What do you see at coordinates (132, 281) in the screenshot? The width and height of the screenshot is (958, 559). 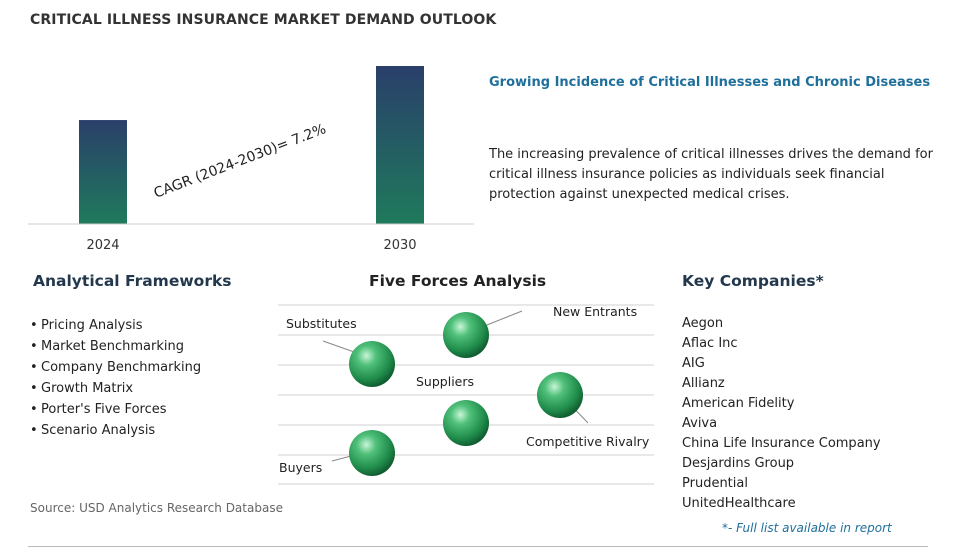 I see `frameworks-heading: Analytical Frameworks` at bounding box center [132, 281].